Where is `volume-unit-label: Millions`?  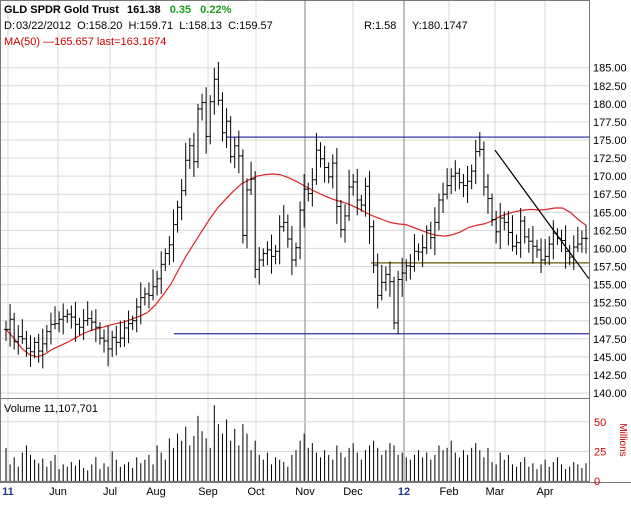
volume-unit-label: Millions is located at coordinates (622, 439).